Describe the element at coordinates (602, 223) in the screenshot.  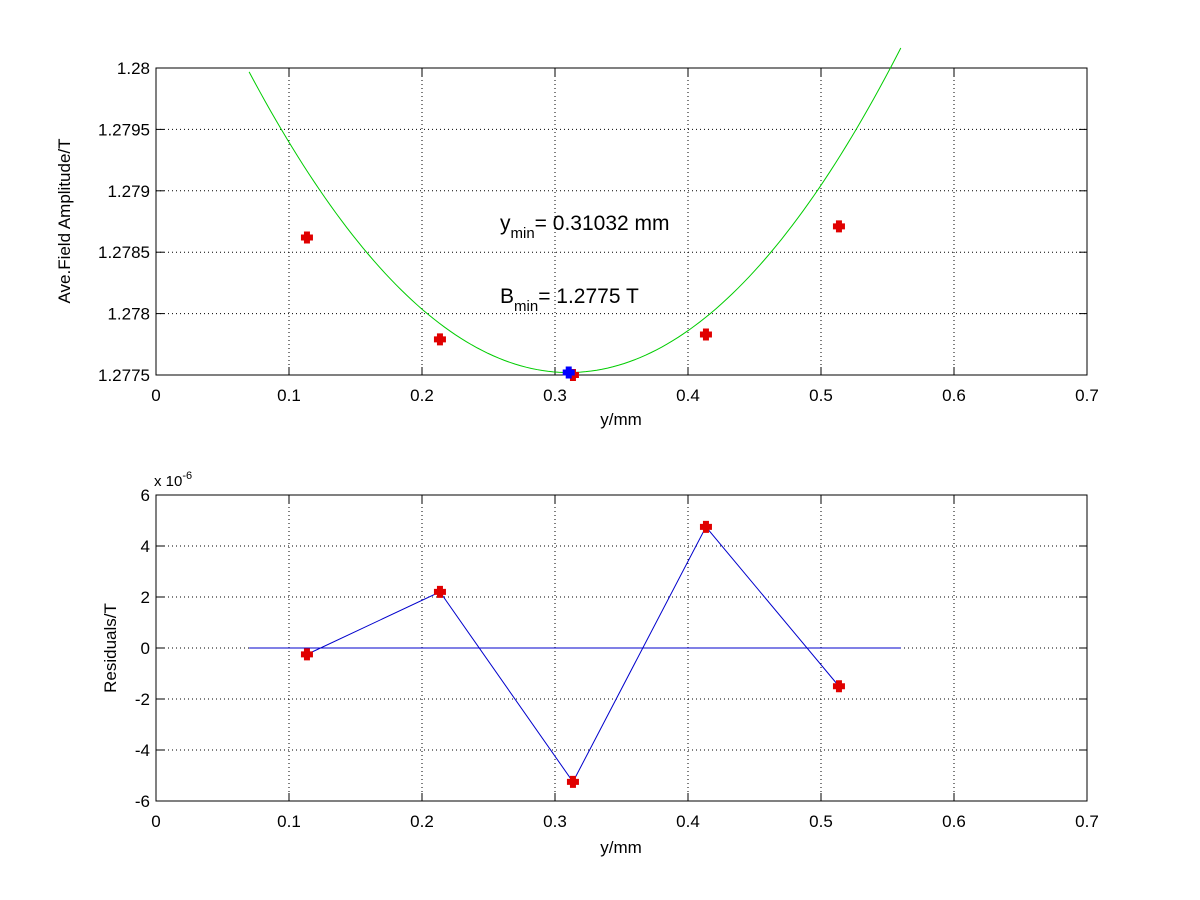
I see `y-min-annotation-value: = 0.31032 mm` at that location.